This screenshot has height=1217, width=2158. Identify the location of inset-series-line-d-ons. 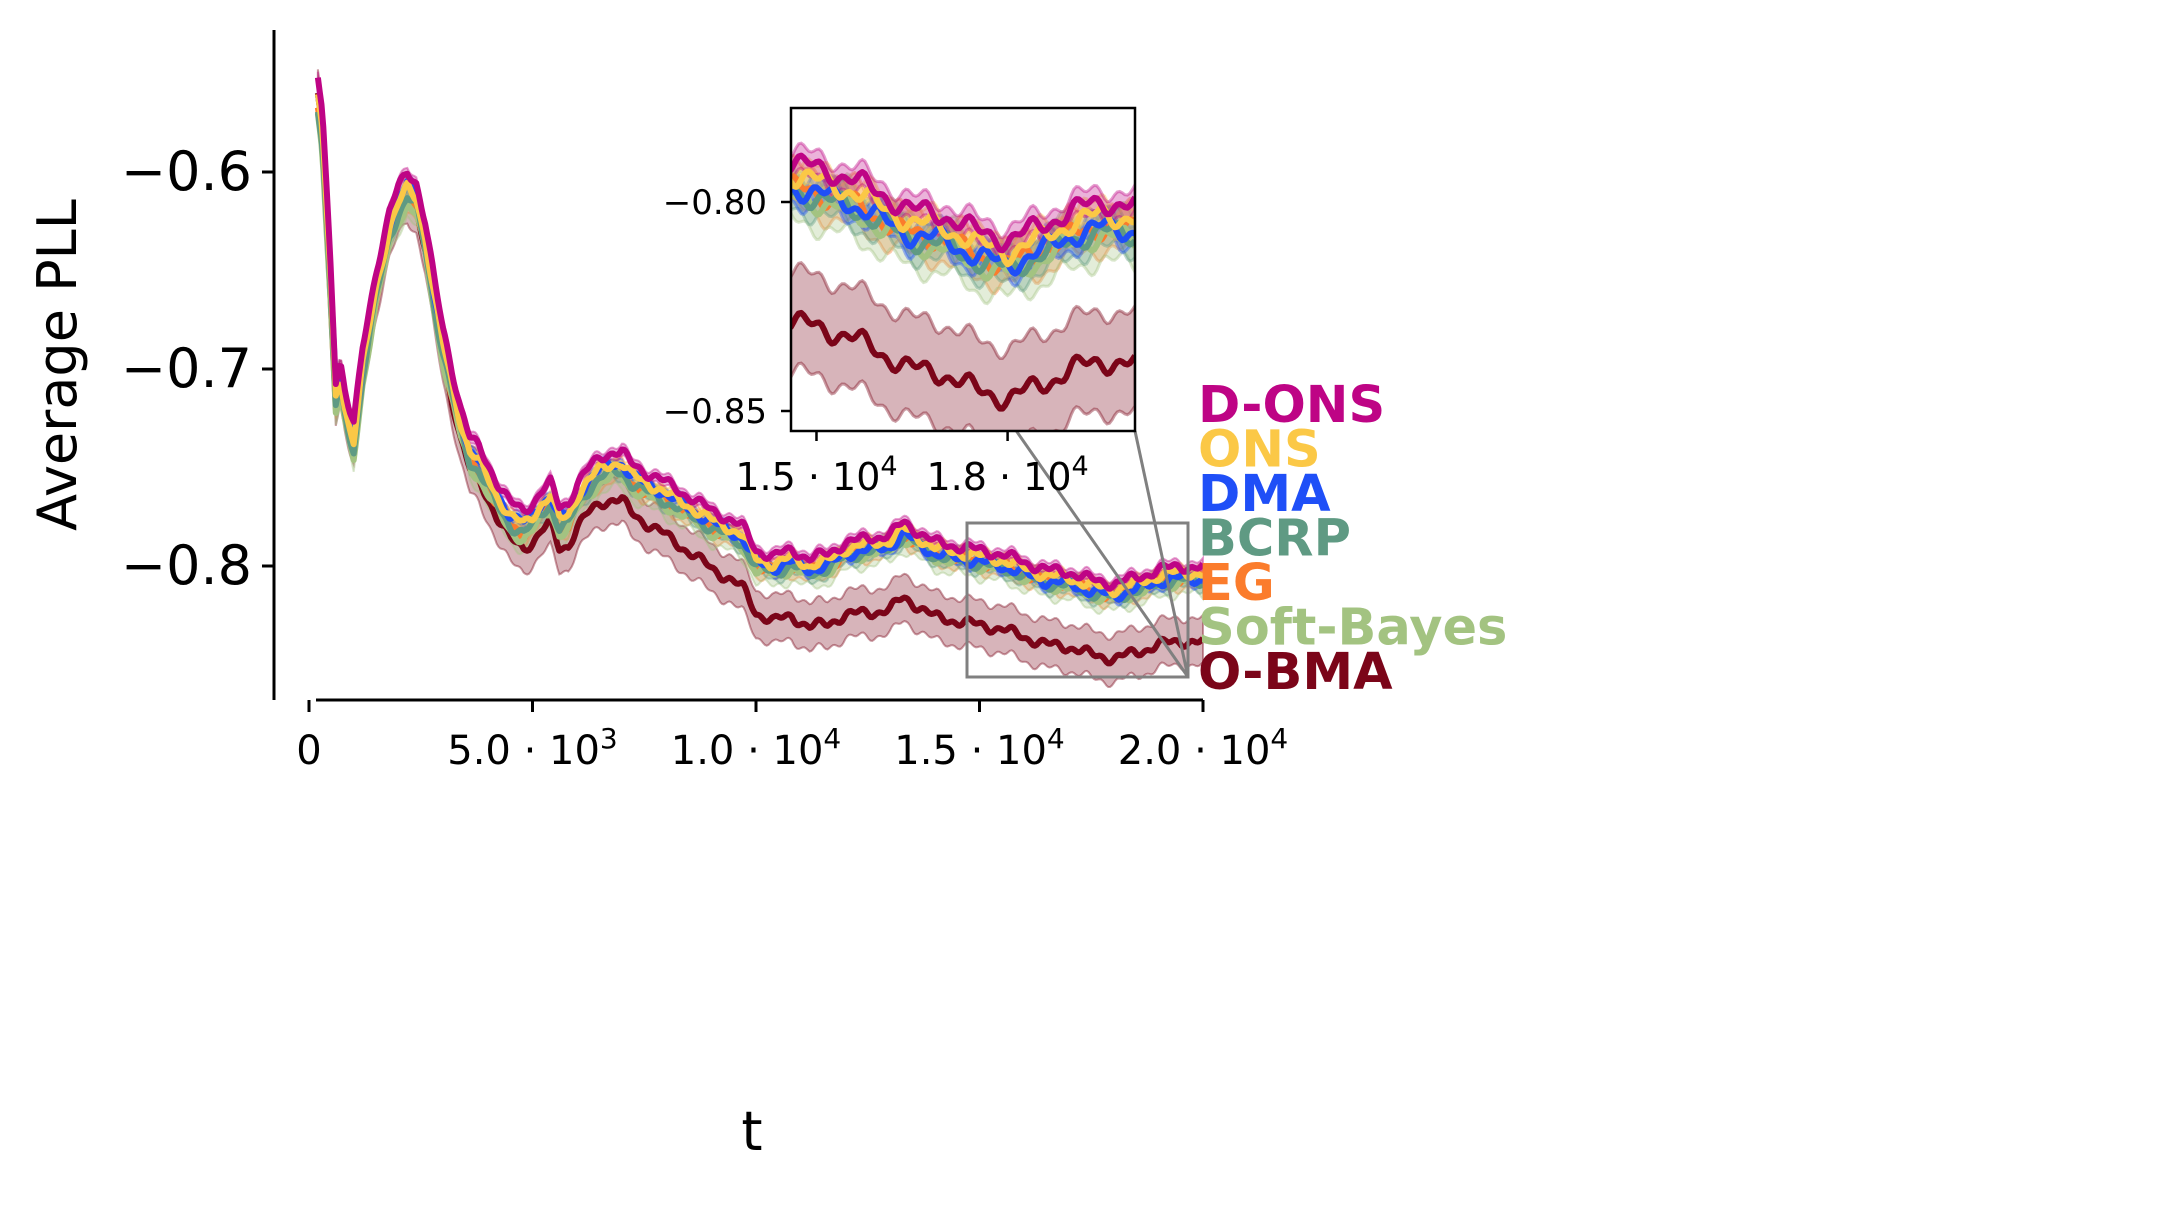
(963, 203).